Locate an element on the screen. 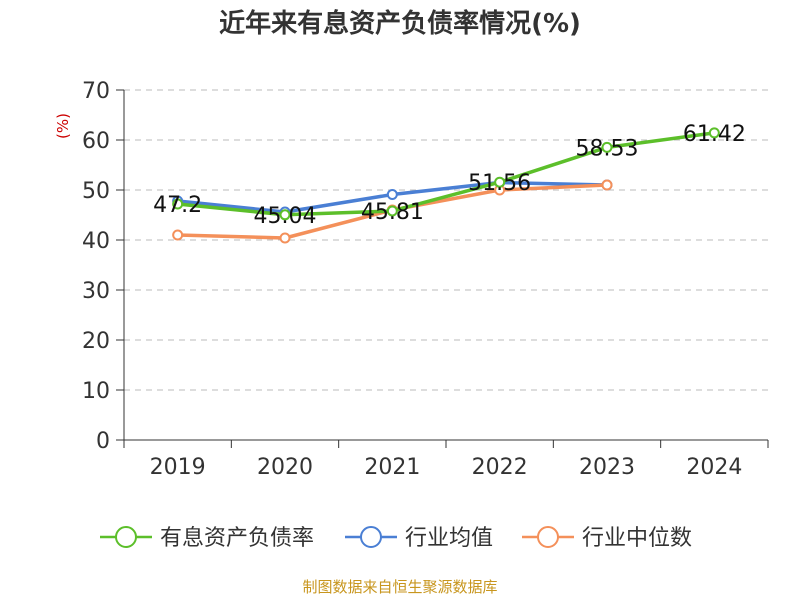 The width and height of the screenshot is (800, 600). legend-label: 行业均值 is located at coordinates (449, 538).